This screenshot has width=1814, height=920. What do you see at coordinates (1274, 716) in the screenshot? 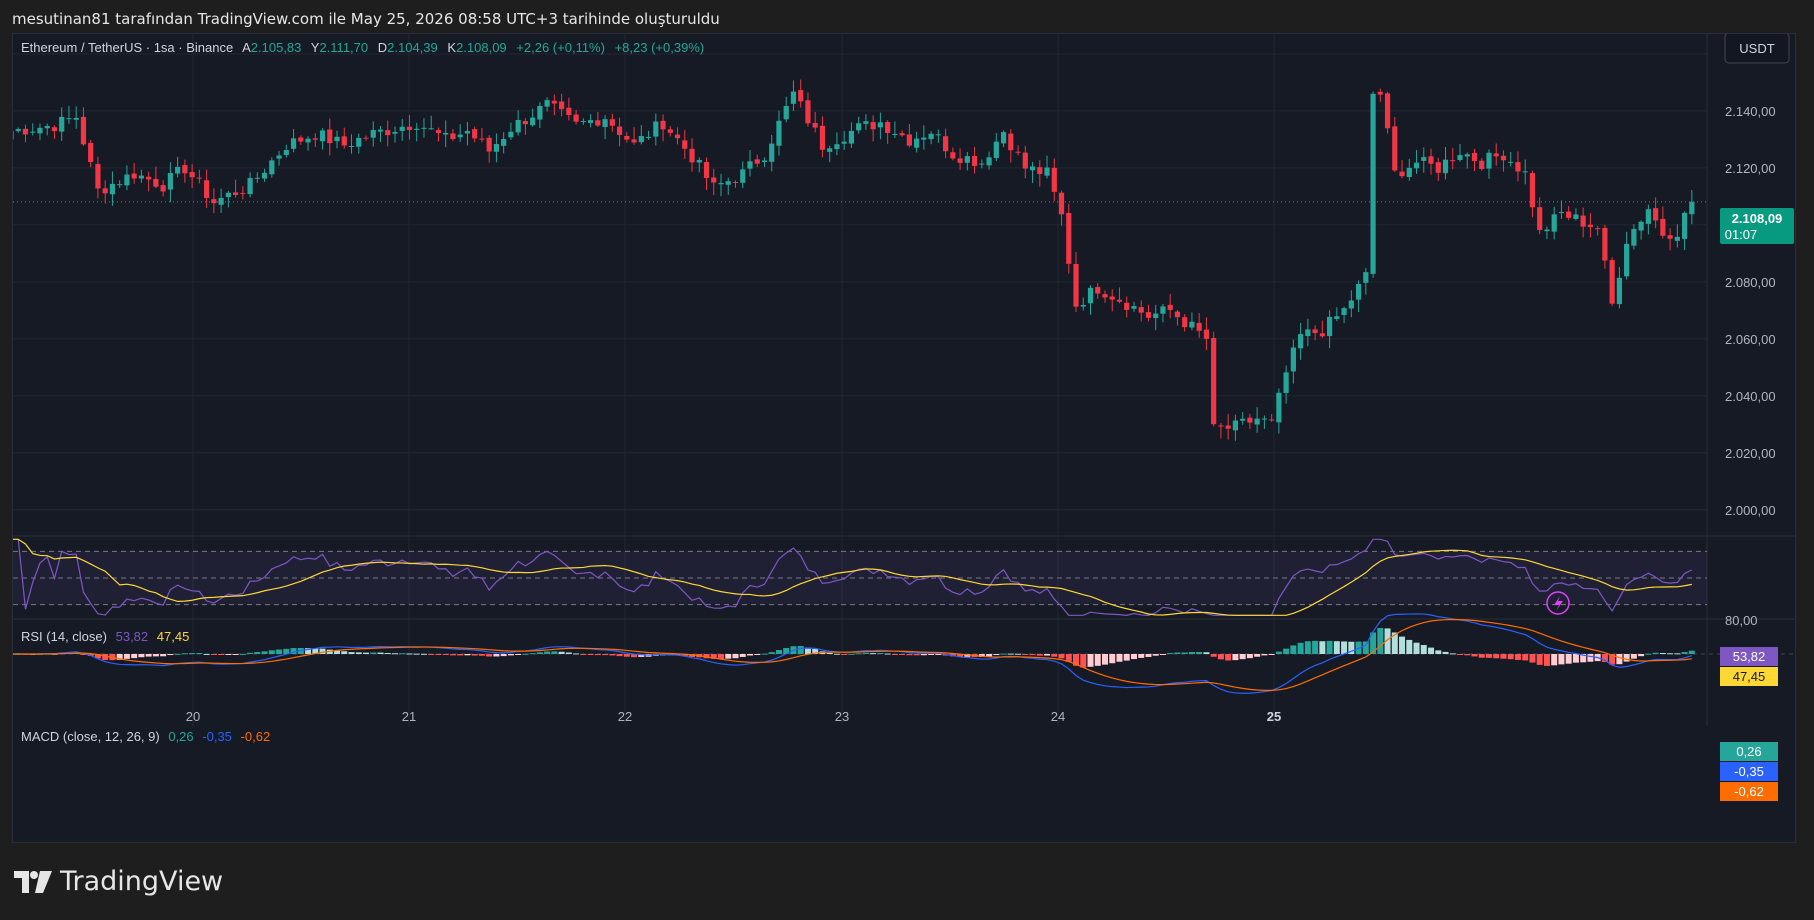
I see `time-tick-label: 25` at bounding box center [1274, 716].